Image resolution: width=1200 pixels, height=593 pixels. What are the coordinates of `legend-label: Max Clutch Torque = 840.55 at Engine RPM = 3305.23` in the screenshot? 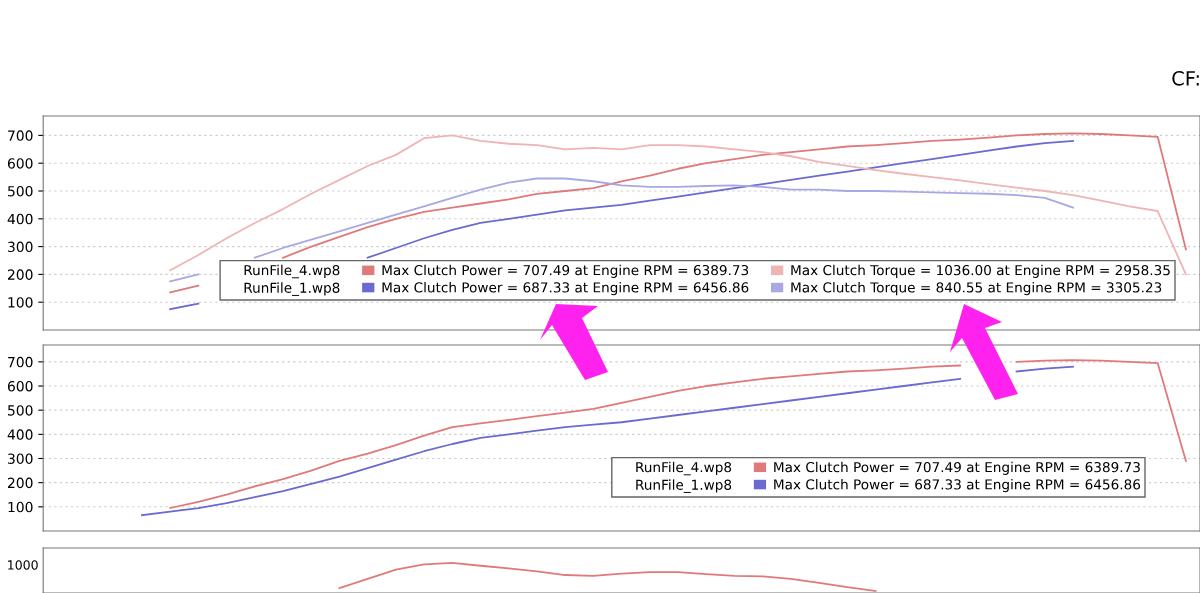 It's located at (976, 288).